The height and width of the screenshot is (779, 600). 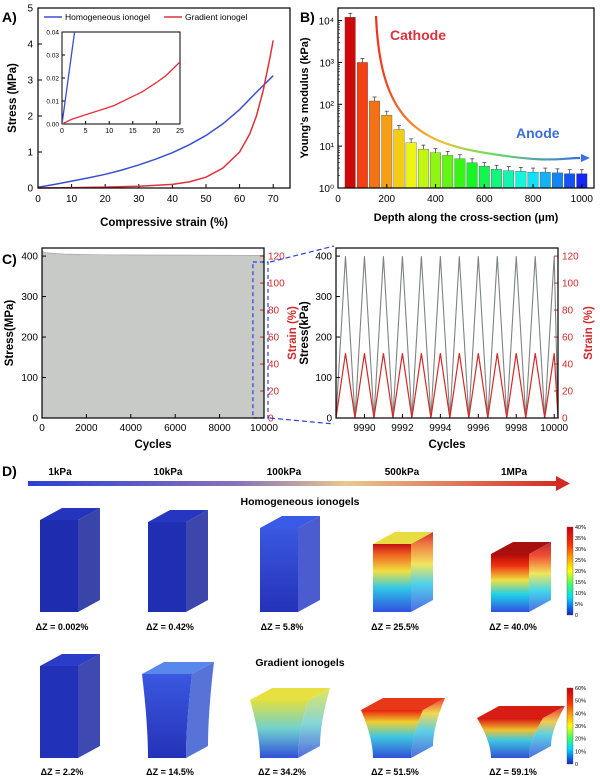 What do you see at coordinates (290, 732) in the screenshot?
I see `gradient-block: ΔZ = 34.2%` at bounding box center [290, 732].